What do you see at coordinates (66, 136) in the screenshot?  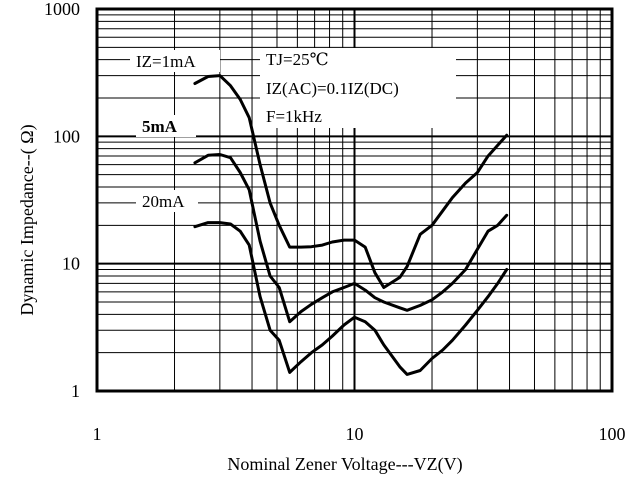 I see `y-tick-label: 100` at bounding box center [66, 136].